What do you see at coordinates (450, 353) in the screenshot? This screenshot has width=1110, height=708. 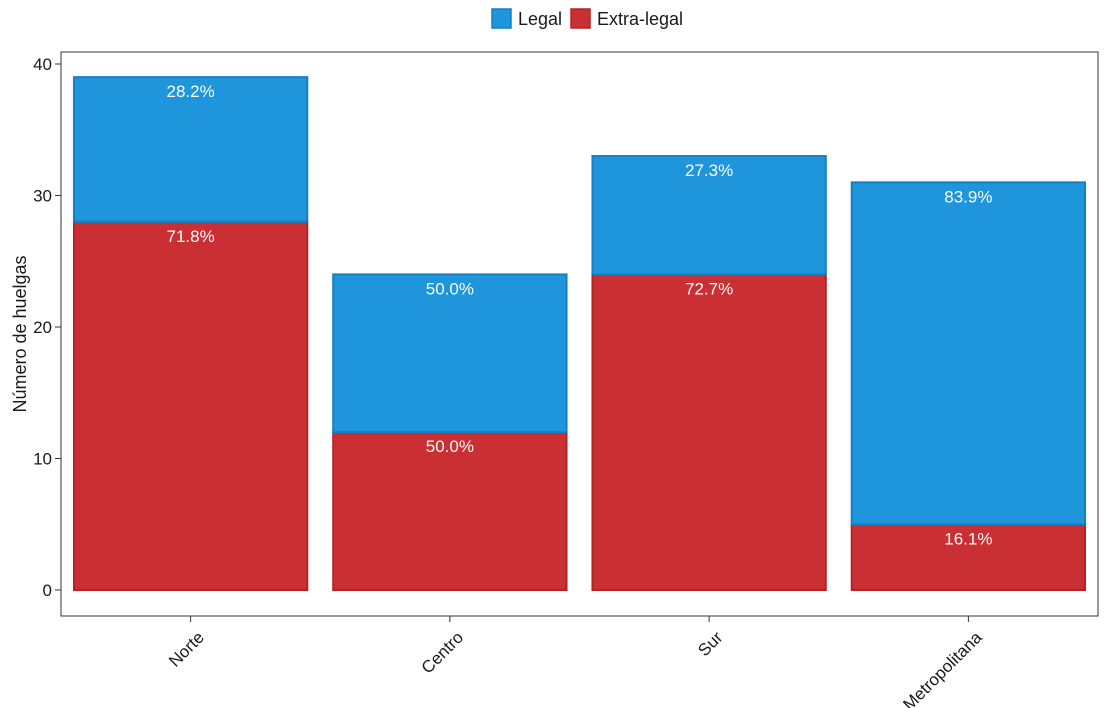 I see `bar-centro-legal` at bounding box center [450, 353].